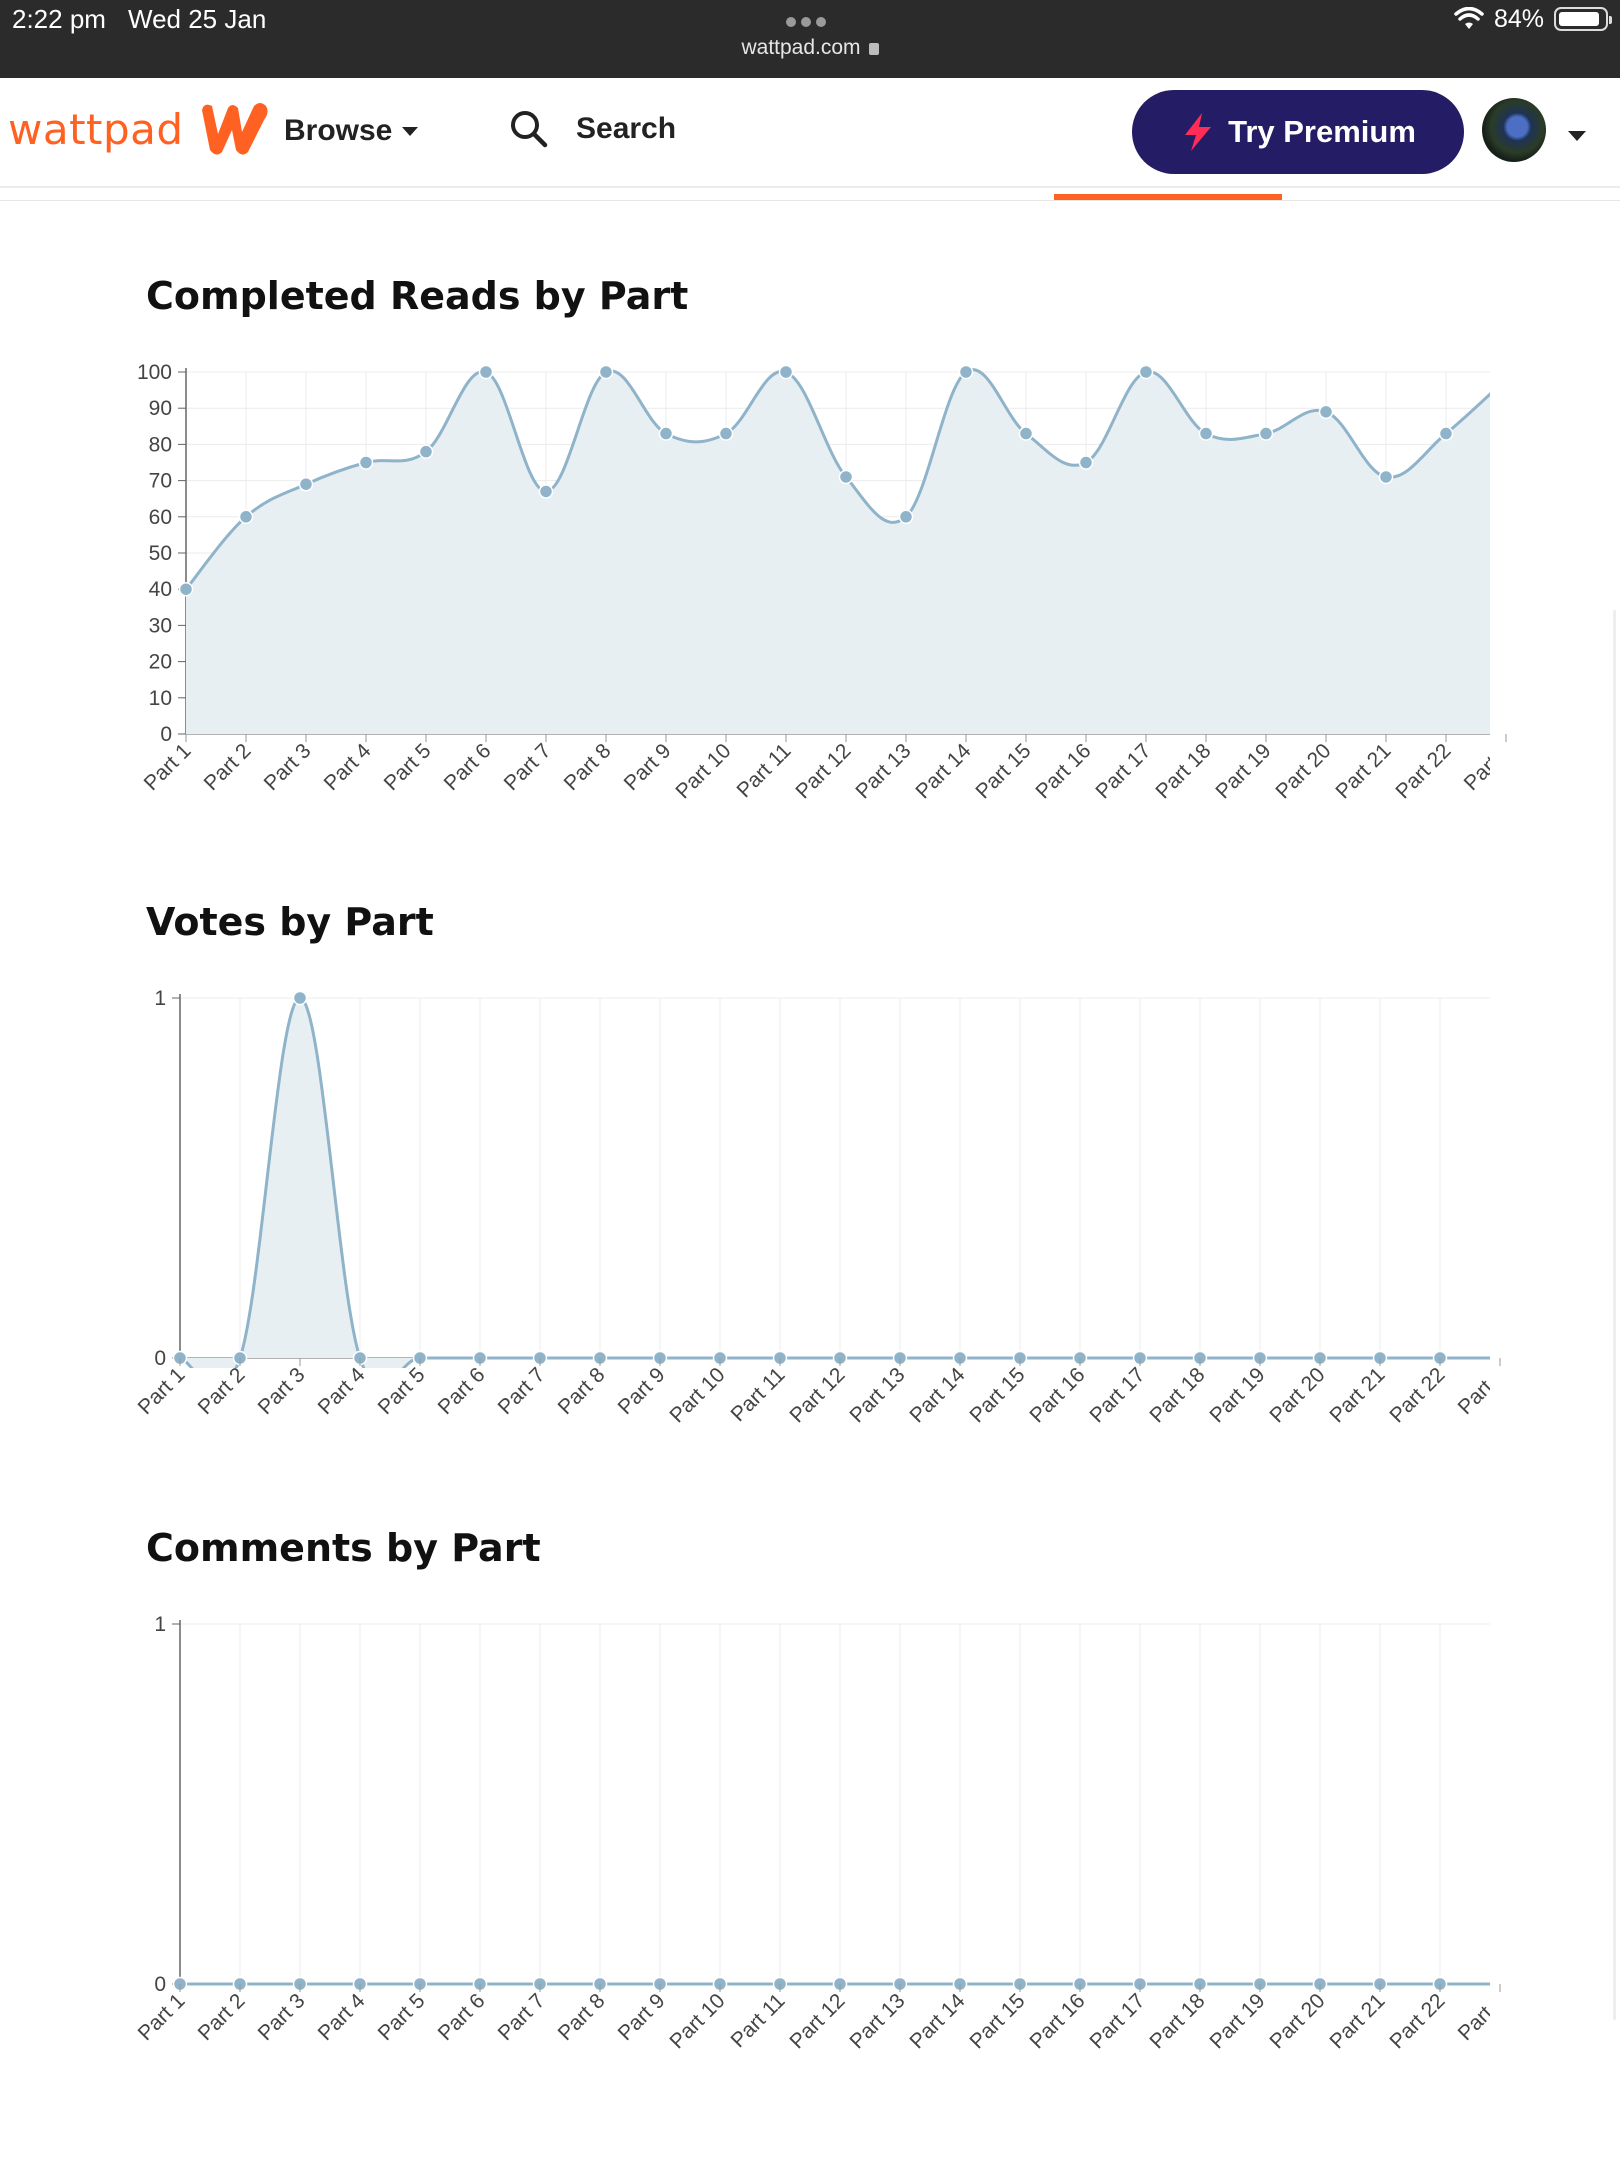 The width and height of the screenshot is (1620, 2160). Describe the element at coordinates (59, 19) in the screenshot. I see `status-time: 2:22 pm` at that location.